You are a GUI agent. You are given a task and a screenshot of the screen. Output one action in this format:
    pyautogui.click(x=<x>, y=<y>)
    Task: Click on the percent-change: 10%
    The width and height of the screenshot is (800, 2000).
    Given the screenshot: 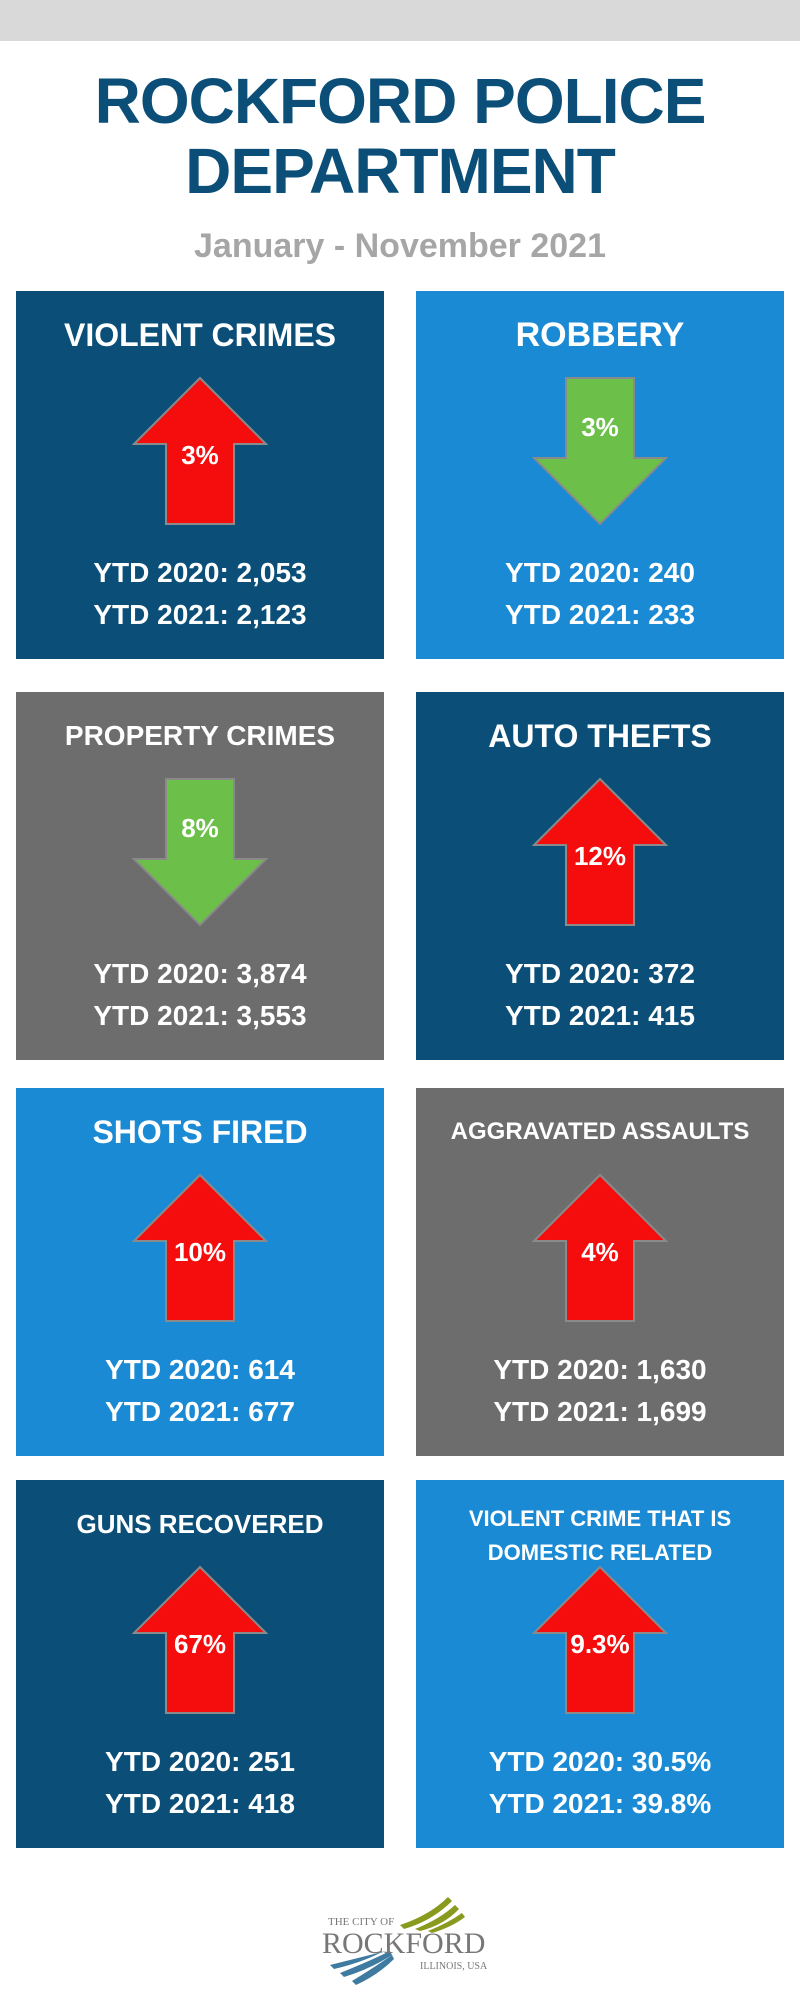 What is the action you would take?
    pyautogui.click(x=200, y=1252)
    